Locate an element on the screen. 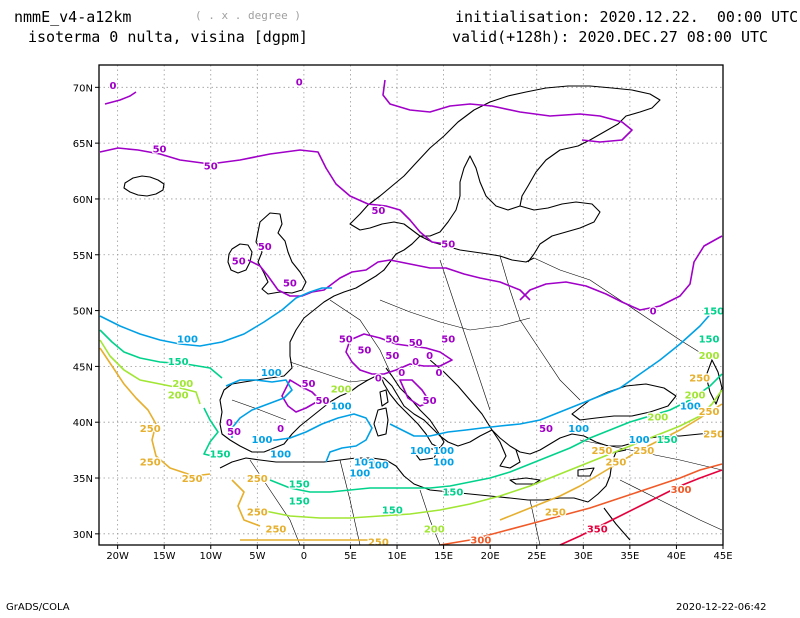 Image resolution: width=800 pixels, height=618 pixels. red-sea-coast is located at coordinates (617, 524).